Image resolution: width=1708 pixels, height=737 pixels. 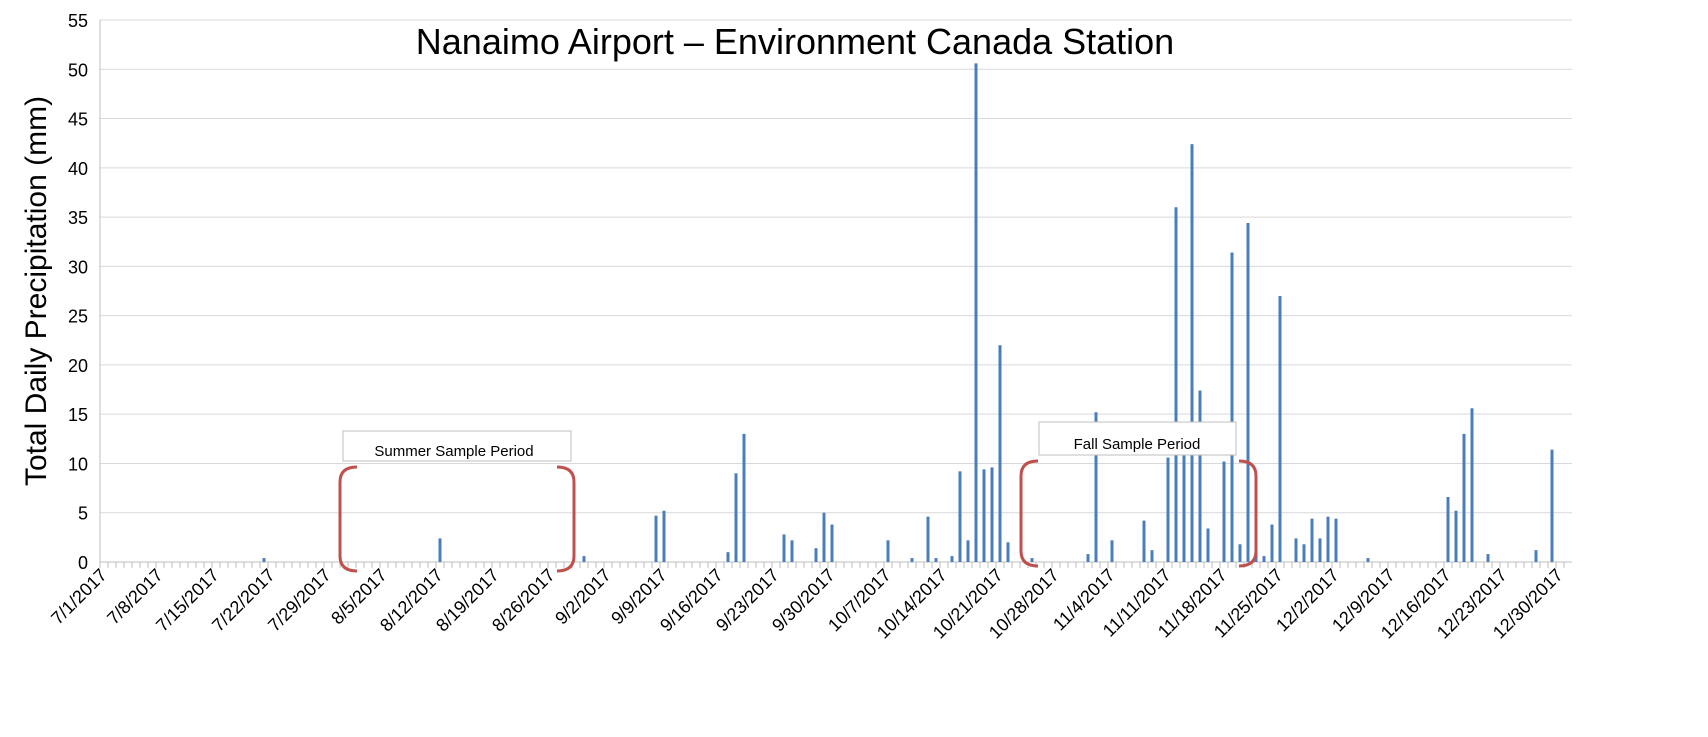 What do you see at coordinates (83, 563) in the screenshot?
I see `y-tick-label: 0` at bounding box center [83, 563].